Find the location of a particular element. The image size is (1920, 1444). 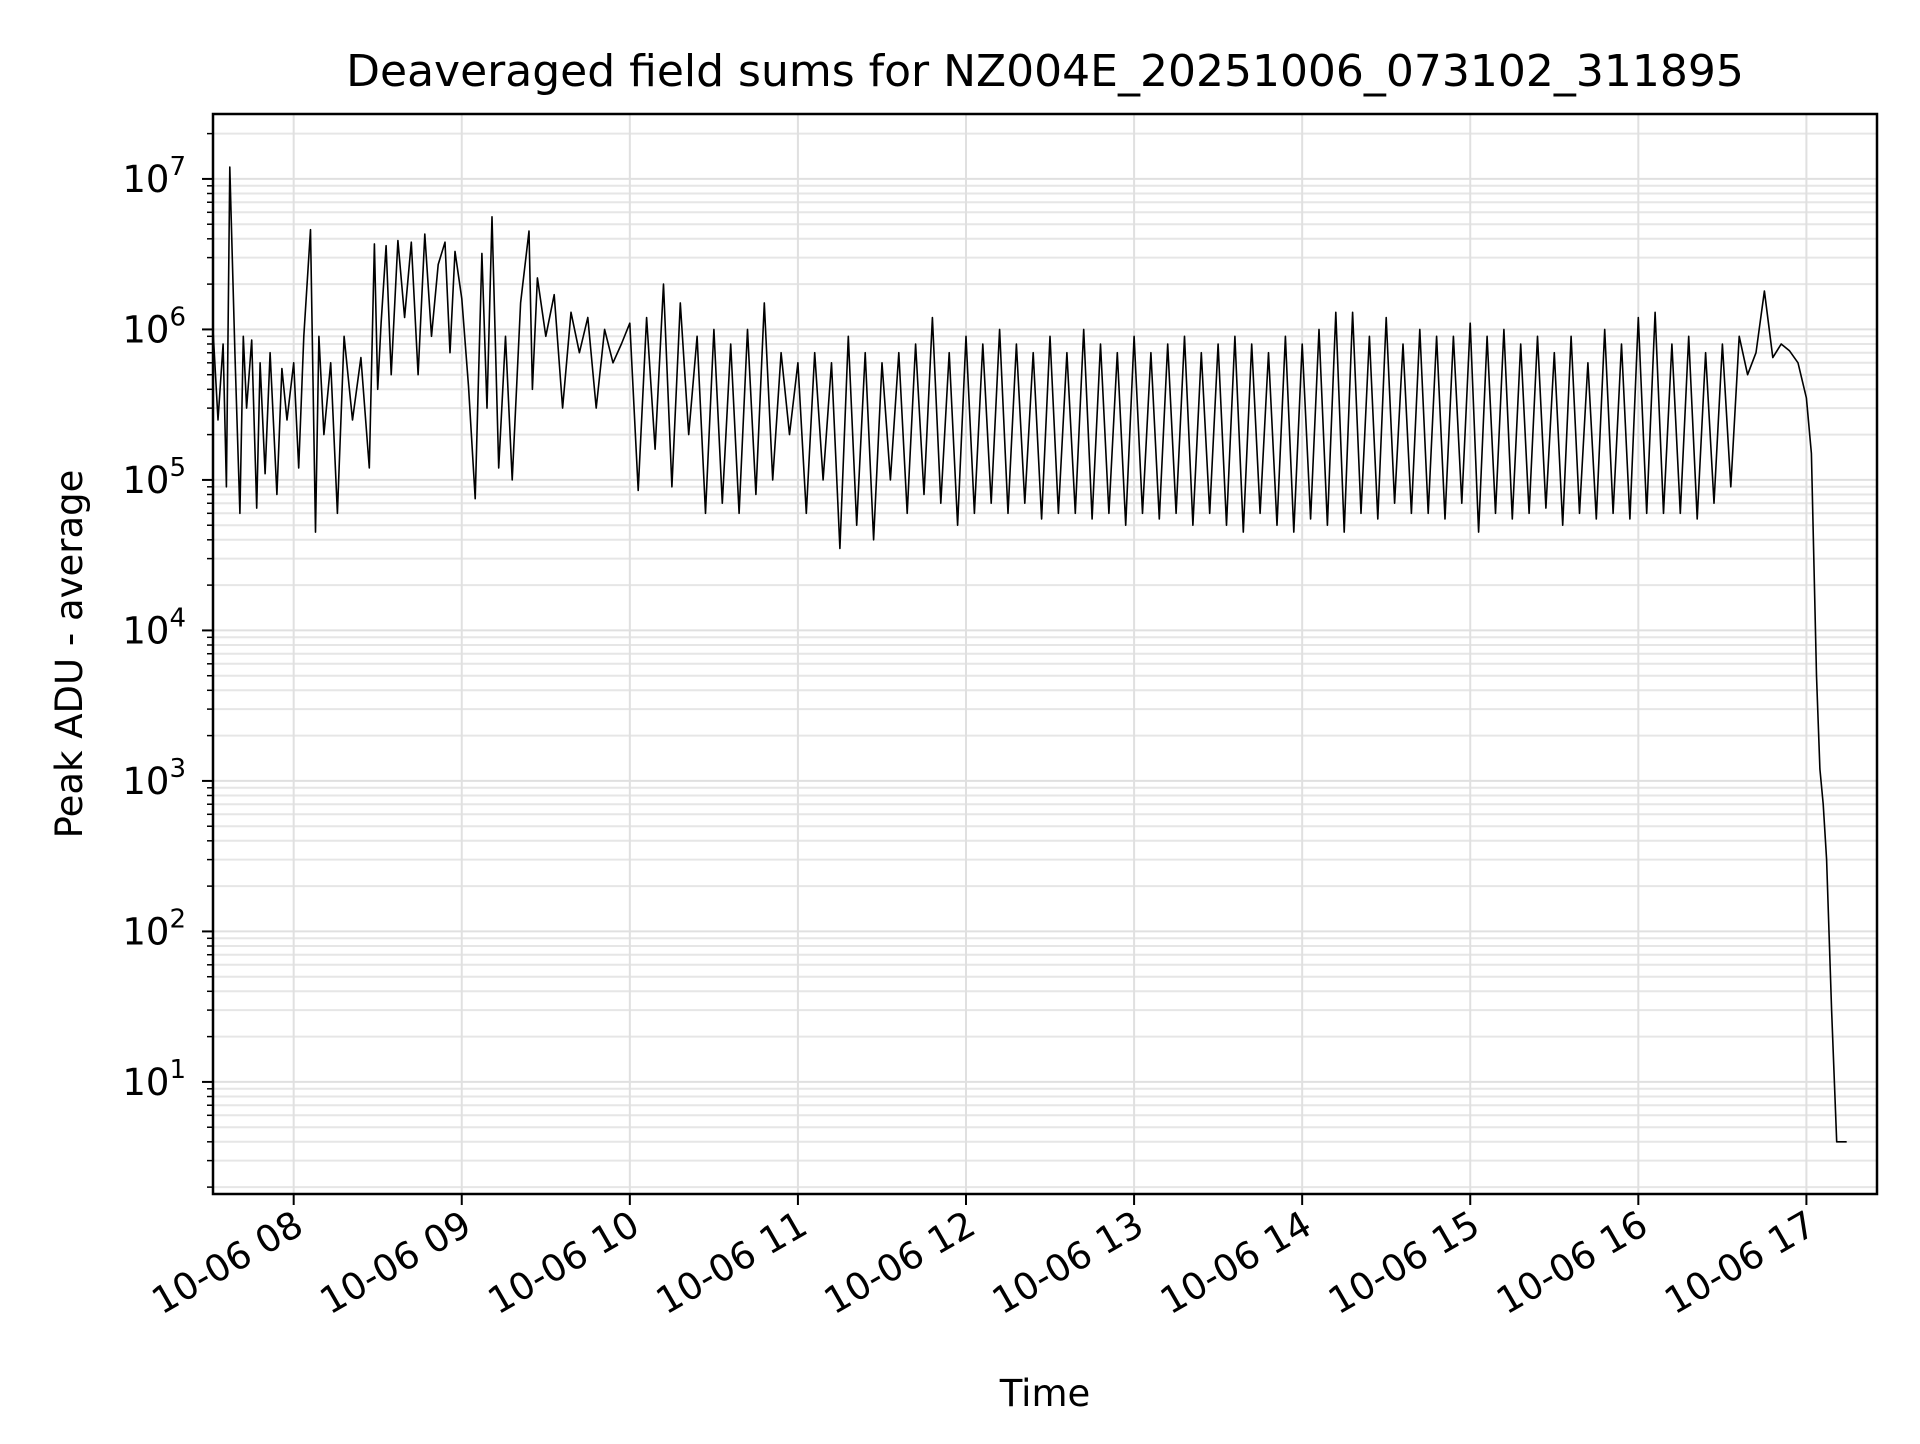

y-tick-label: 10⁵ is located at coordinates (154, 477).